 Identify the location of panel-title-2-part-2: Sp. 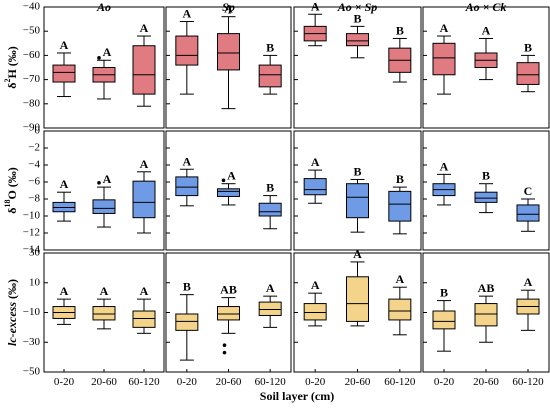
(371, 7).